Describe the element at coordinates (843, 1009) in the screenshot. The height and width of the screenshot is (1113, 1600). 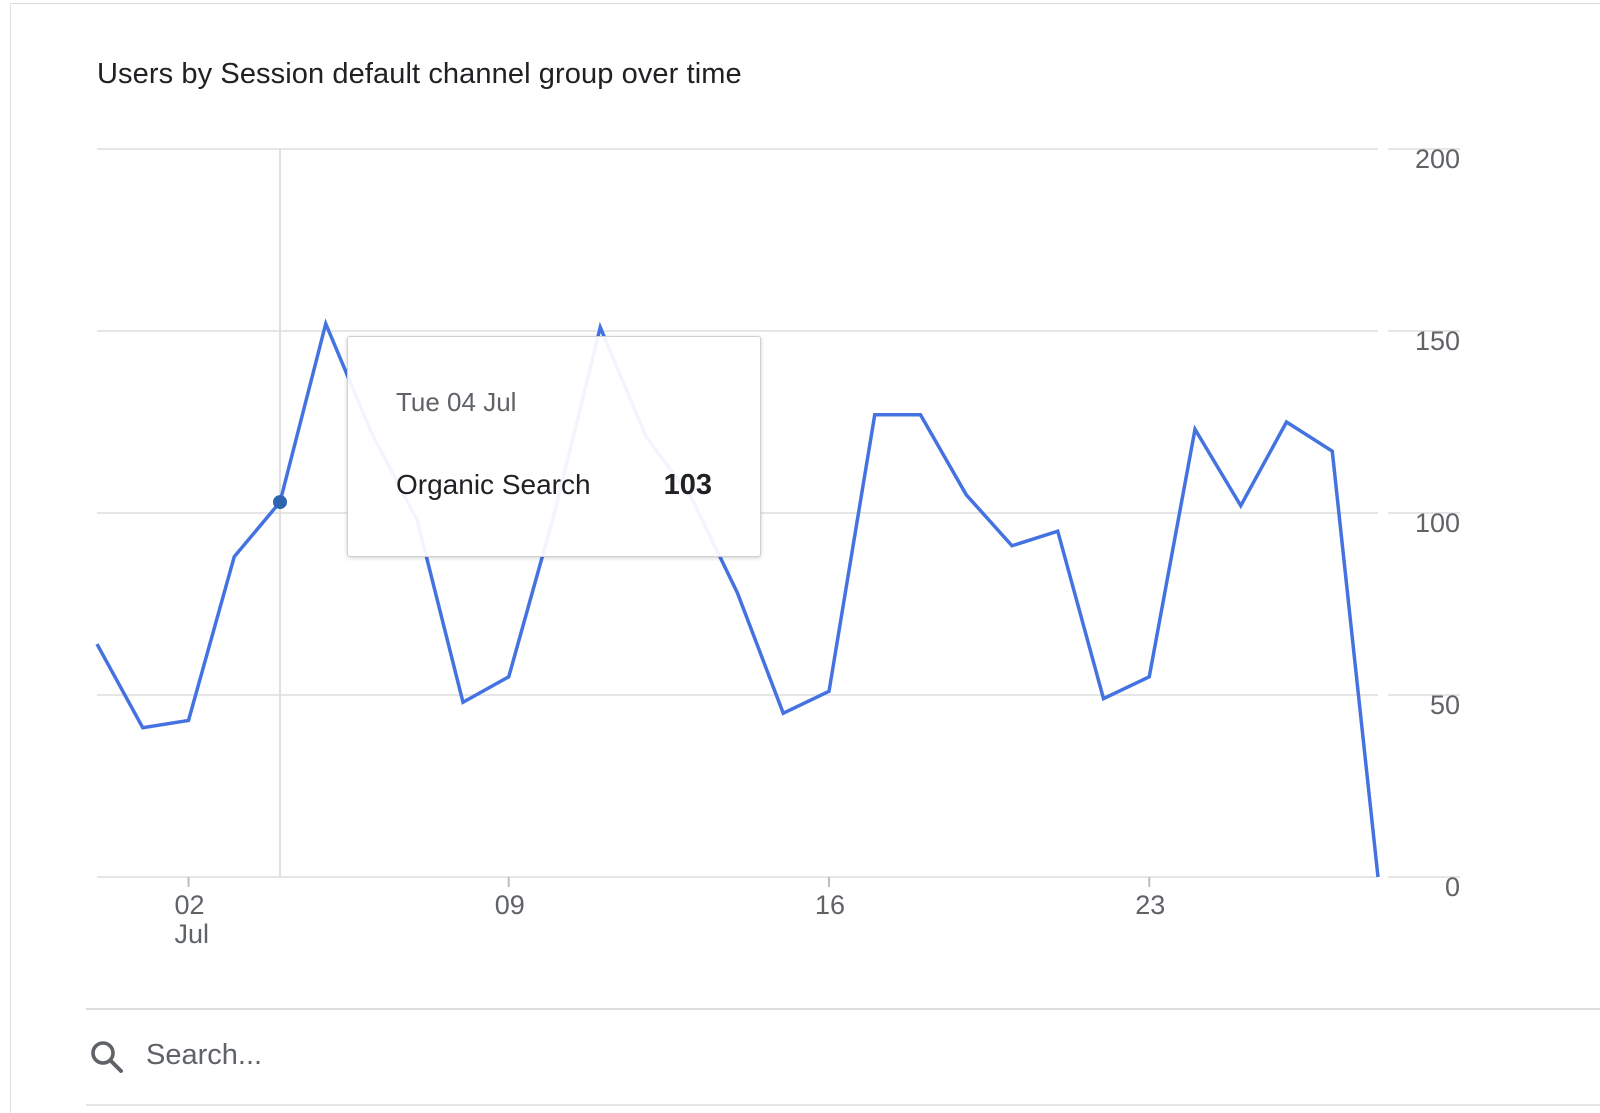
I see `section-divider` at that location.